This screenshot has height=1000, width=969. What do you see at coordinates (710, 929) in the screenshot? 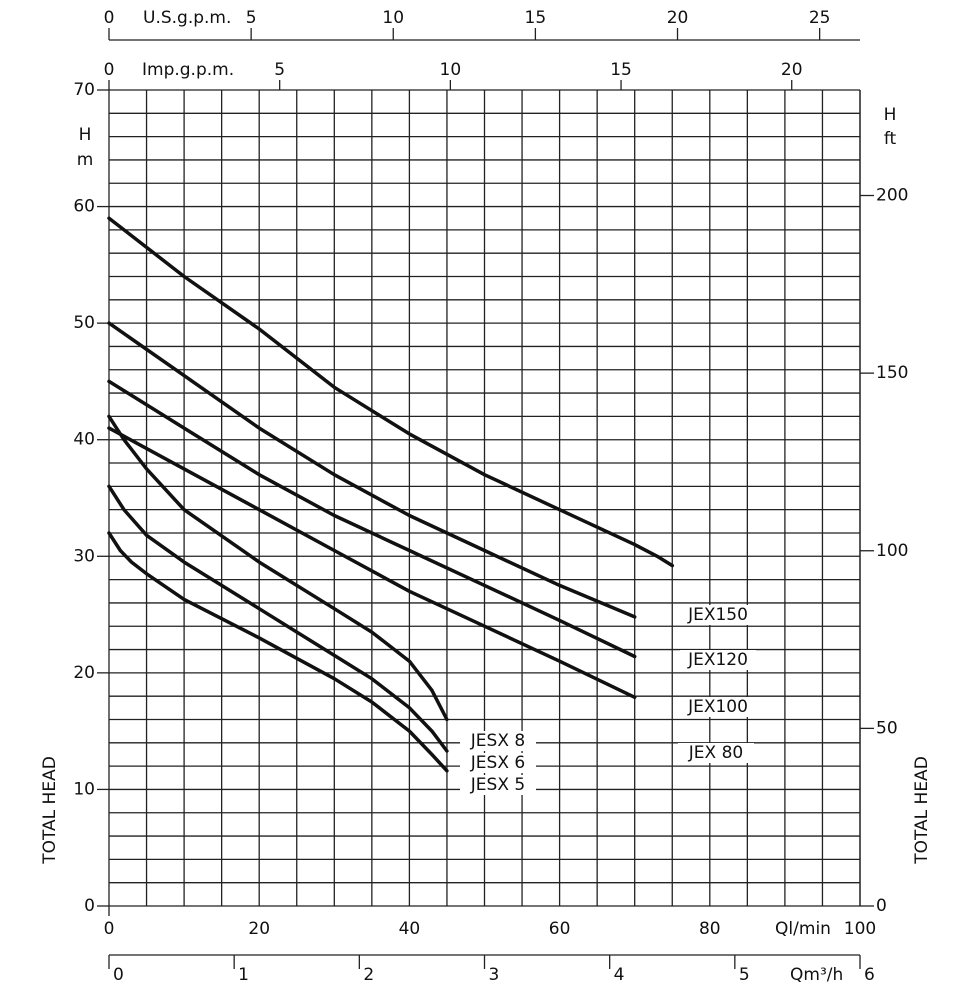
I see `x-tick-label: 80` at bounding box center [710, 929].